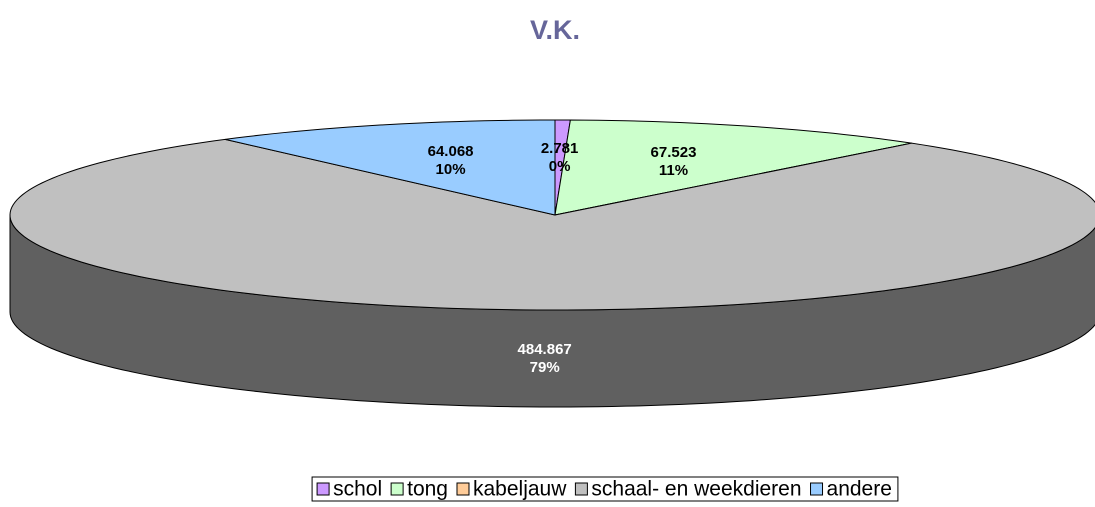  What do you see at coordinates (859, 489) in the screenshot?
I see `legend-label: andere` at bounding box center [859, 489].